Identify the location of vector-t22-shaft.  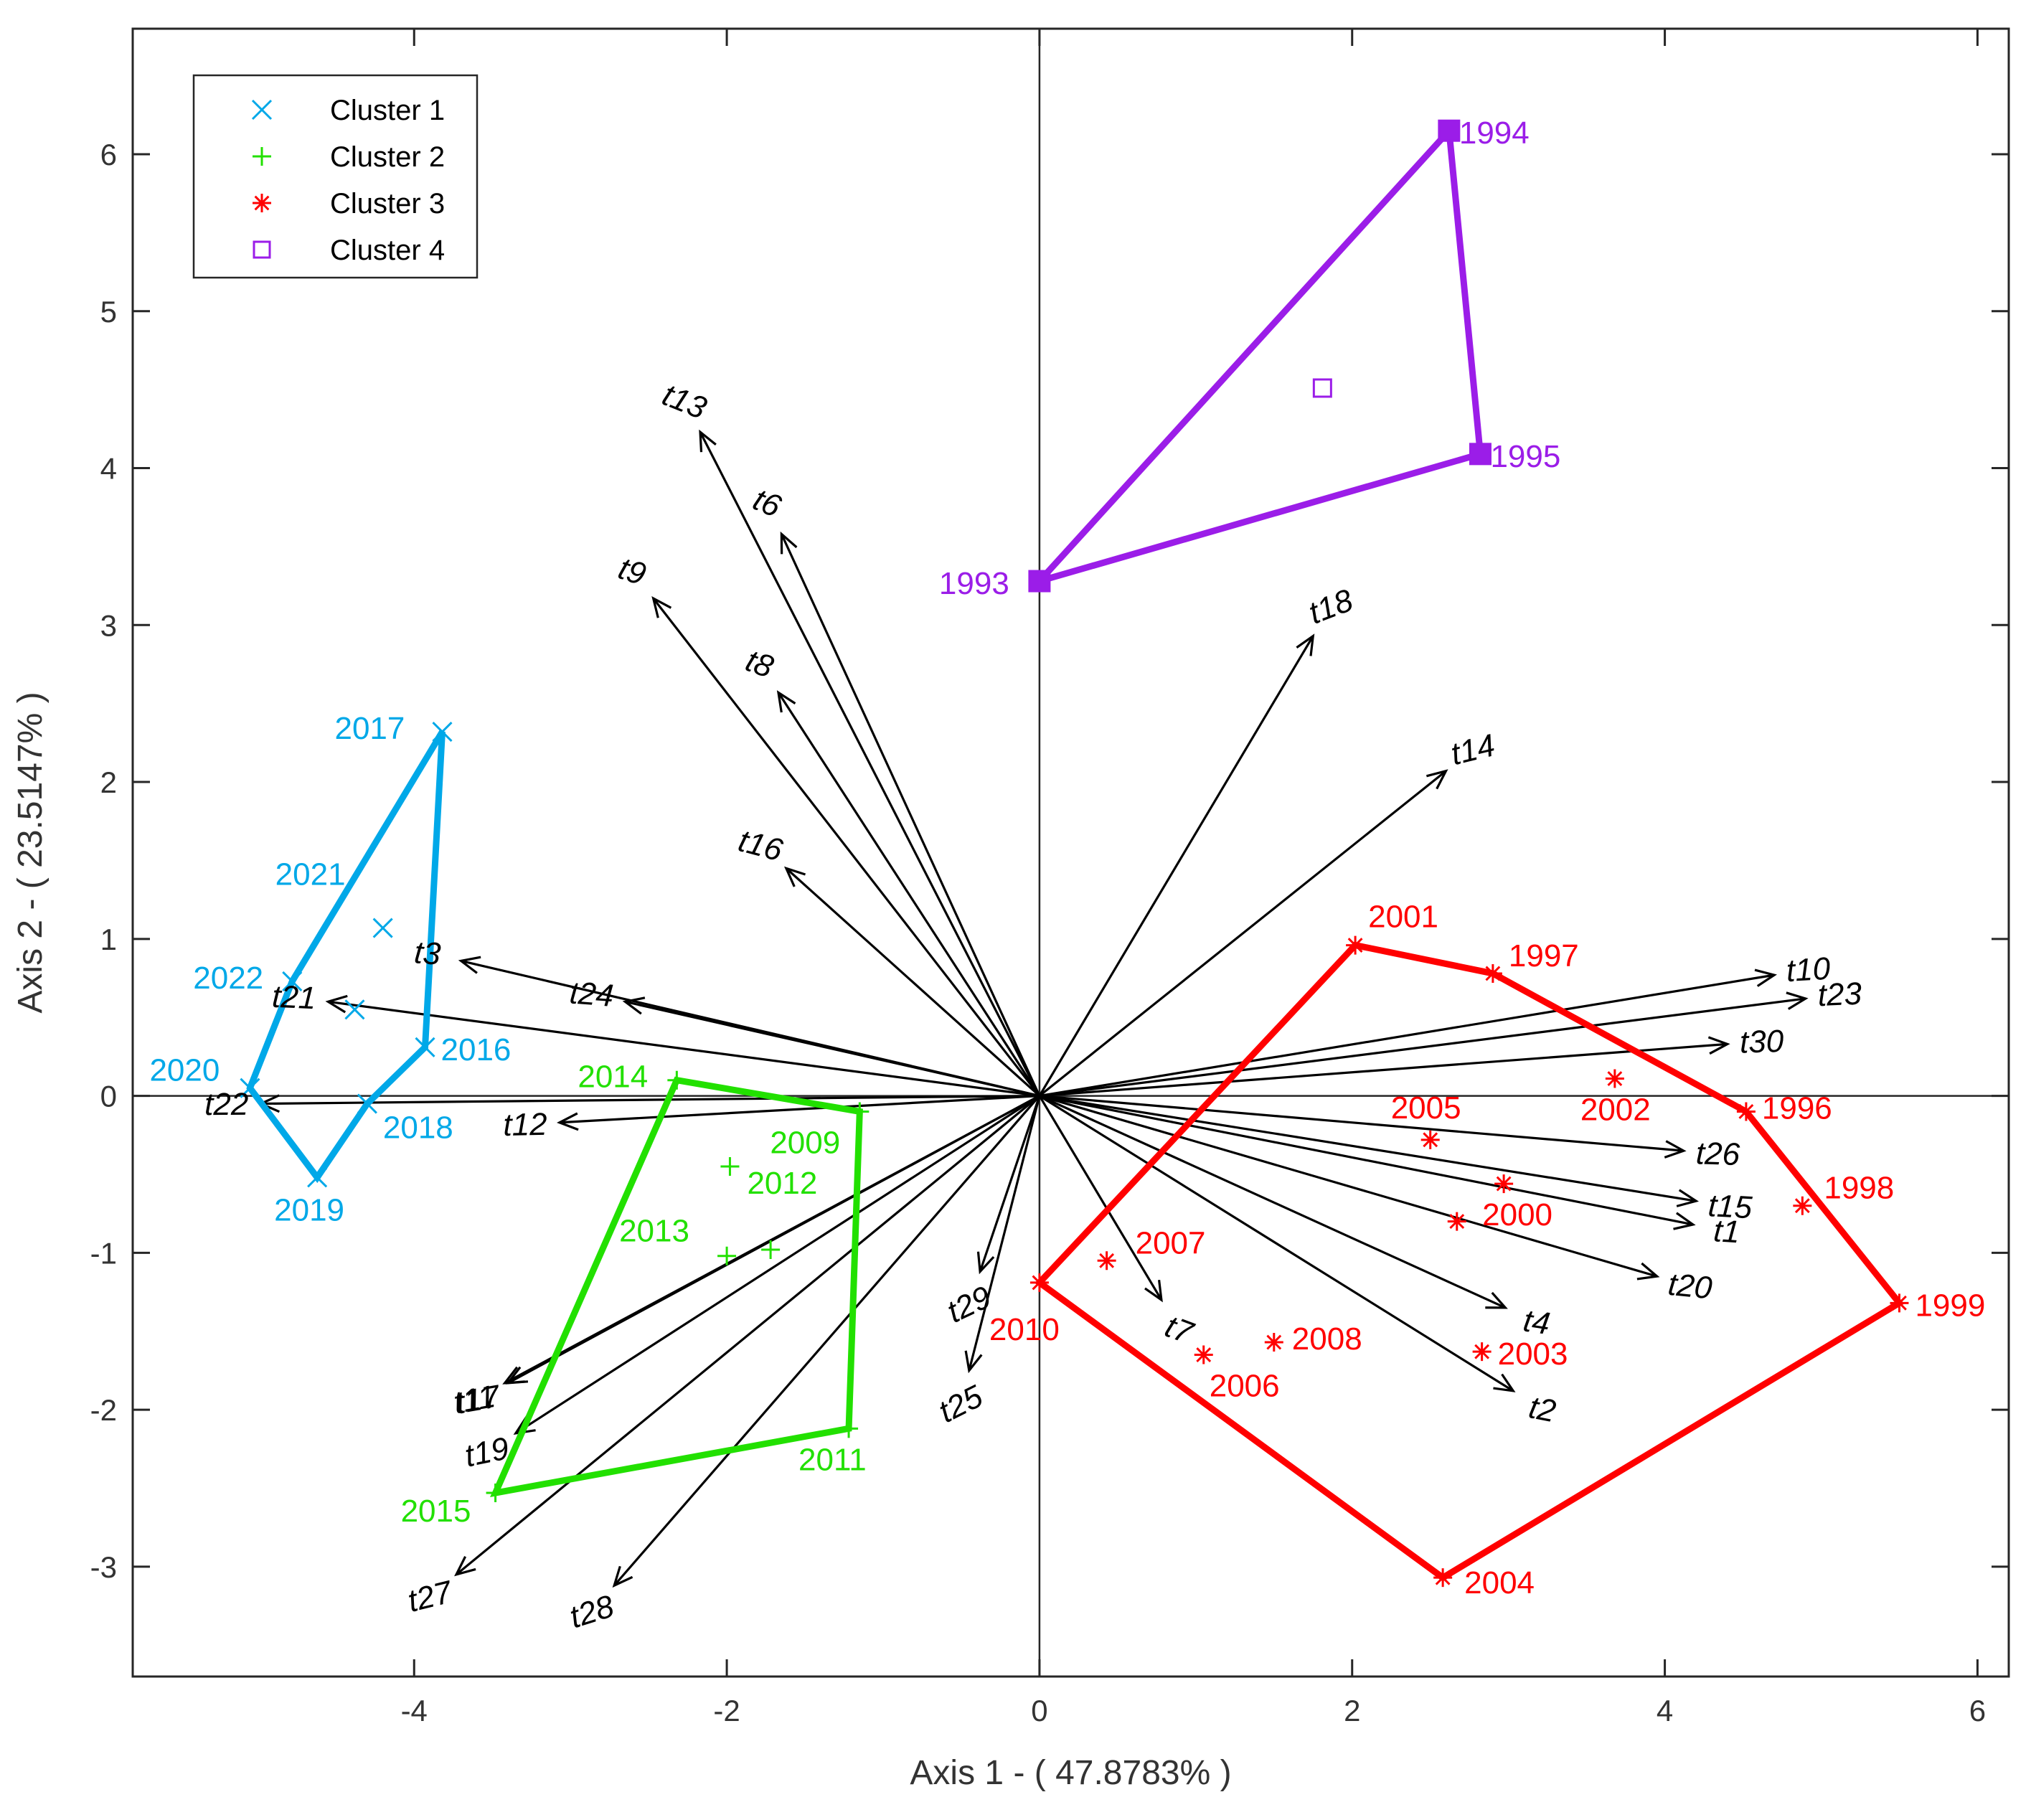
(650, 1099).